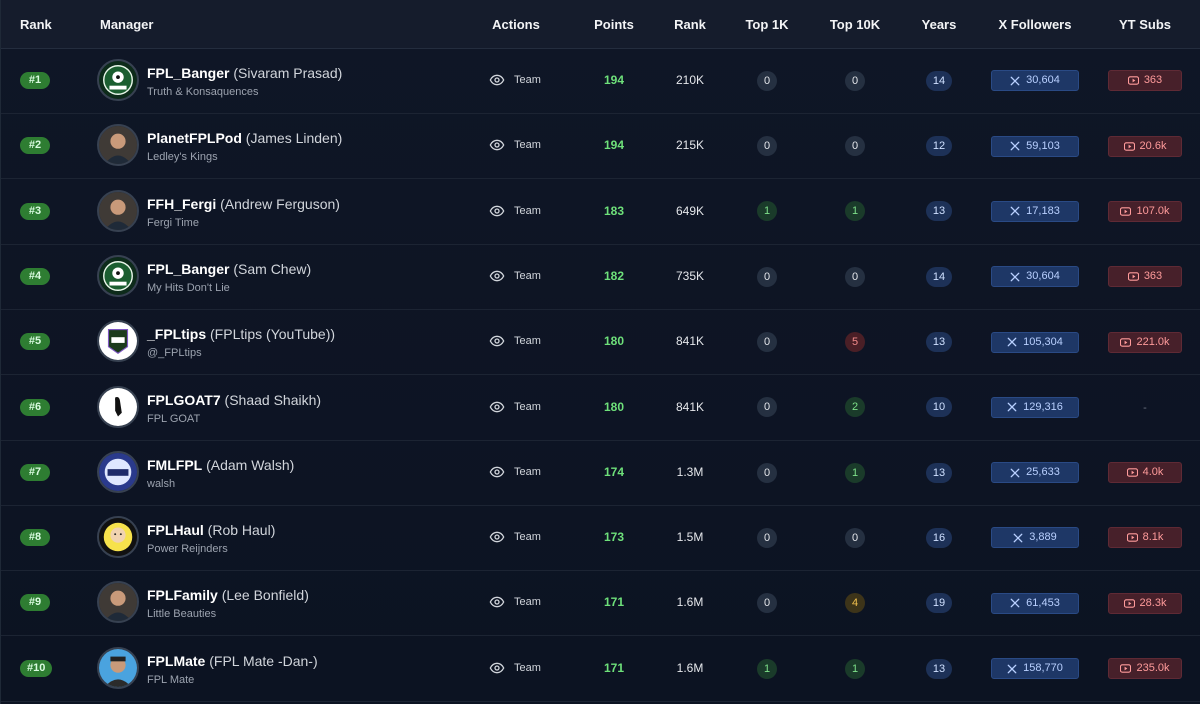 The image size is (1200, 704). I want to click on manager-name: PlanetFPLPod (James Linden), so click(244, 138).